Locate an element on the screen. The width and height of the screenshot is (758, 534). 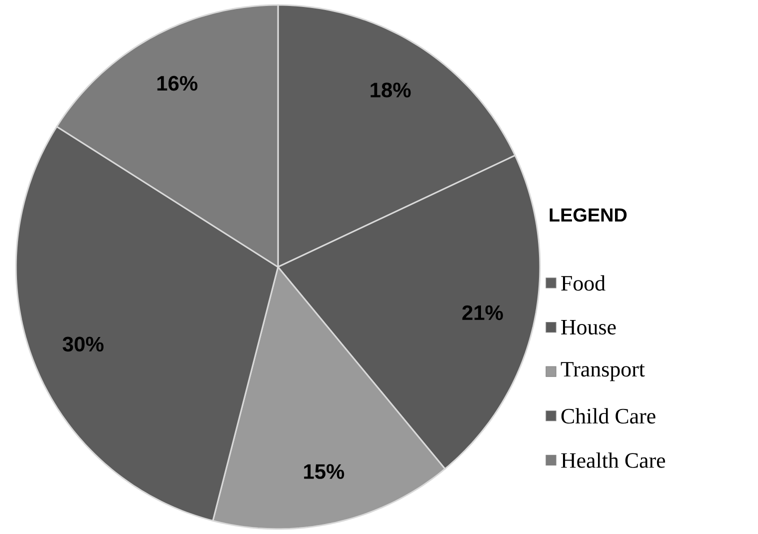
legend-title: LEGEND is located at coordinates (588, 215).